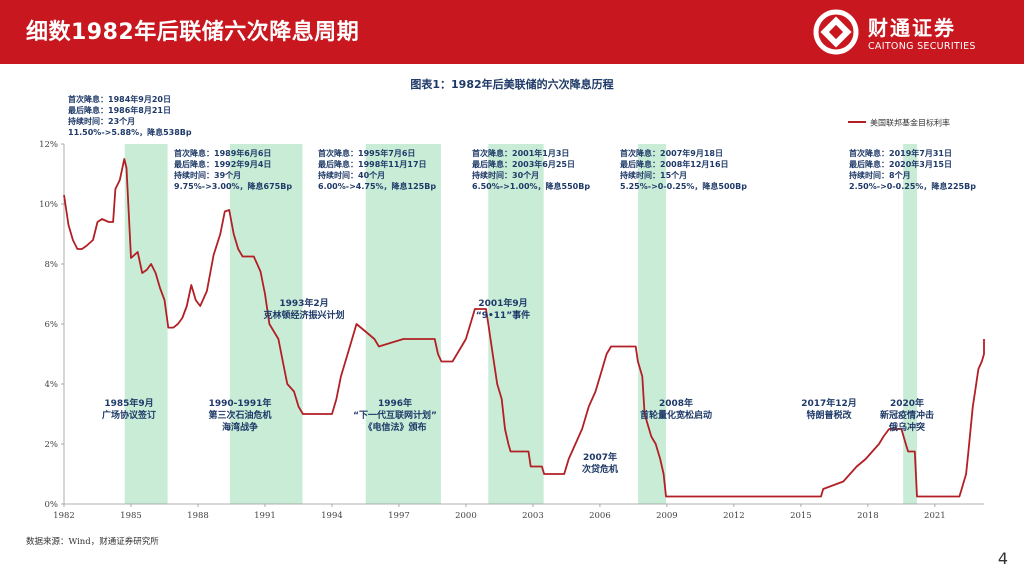 The height and width of the screenshot is (576, 1024). Describe the element at coordinates (198, 516) in the screenshot. I see `x-tick-label: 1988` at that location.